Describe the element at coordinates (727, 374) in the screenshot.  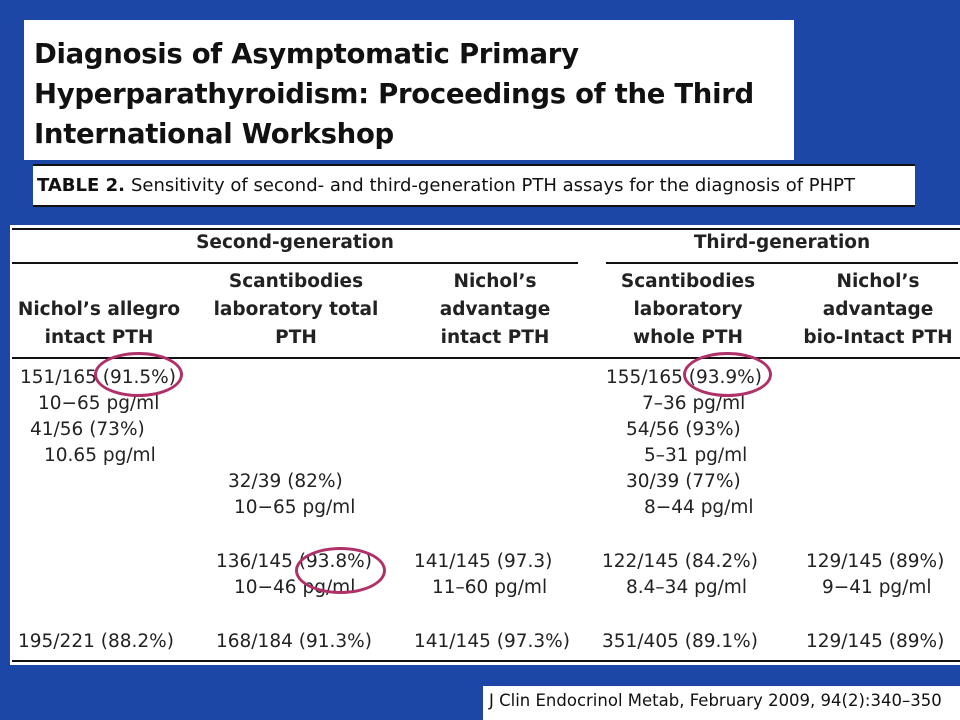
I see `highlight-circle-whole` at that location.